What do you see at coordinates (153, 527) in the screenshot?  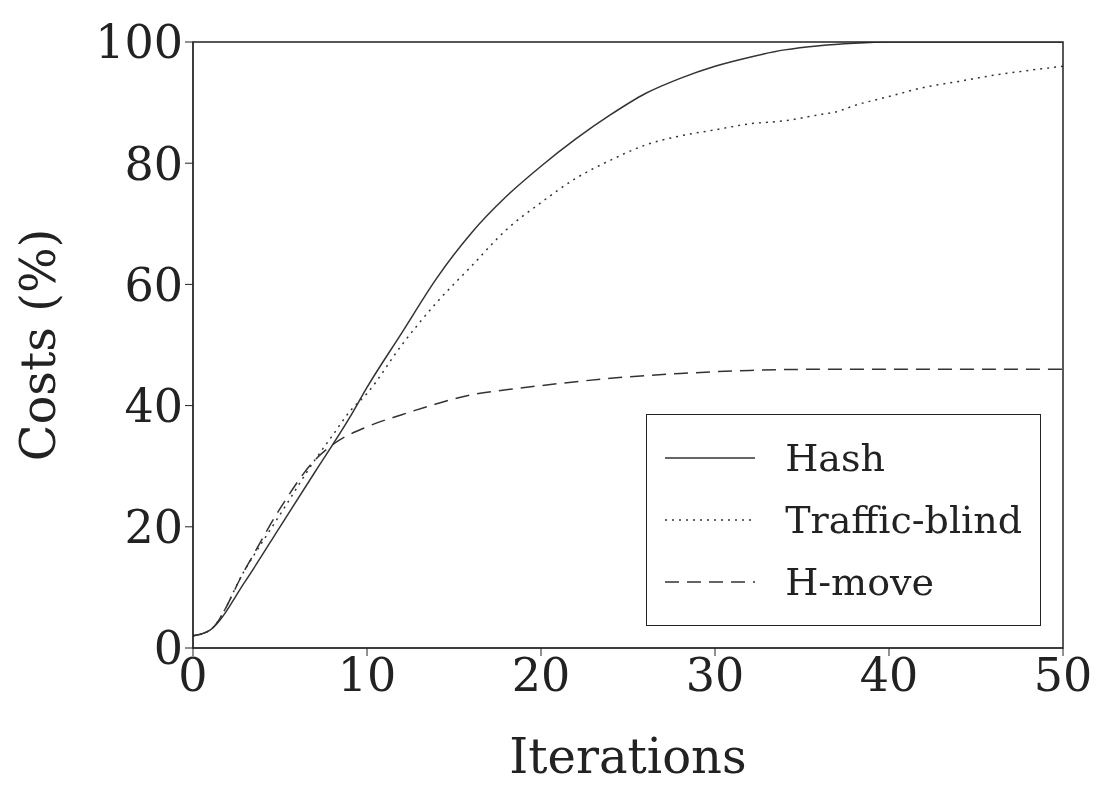 I see `y-tick-label: 20` at bounding box center [153, 527].